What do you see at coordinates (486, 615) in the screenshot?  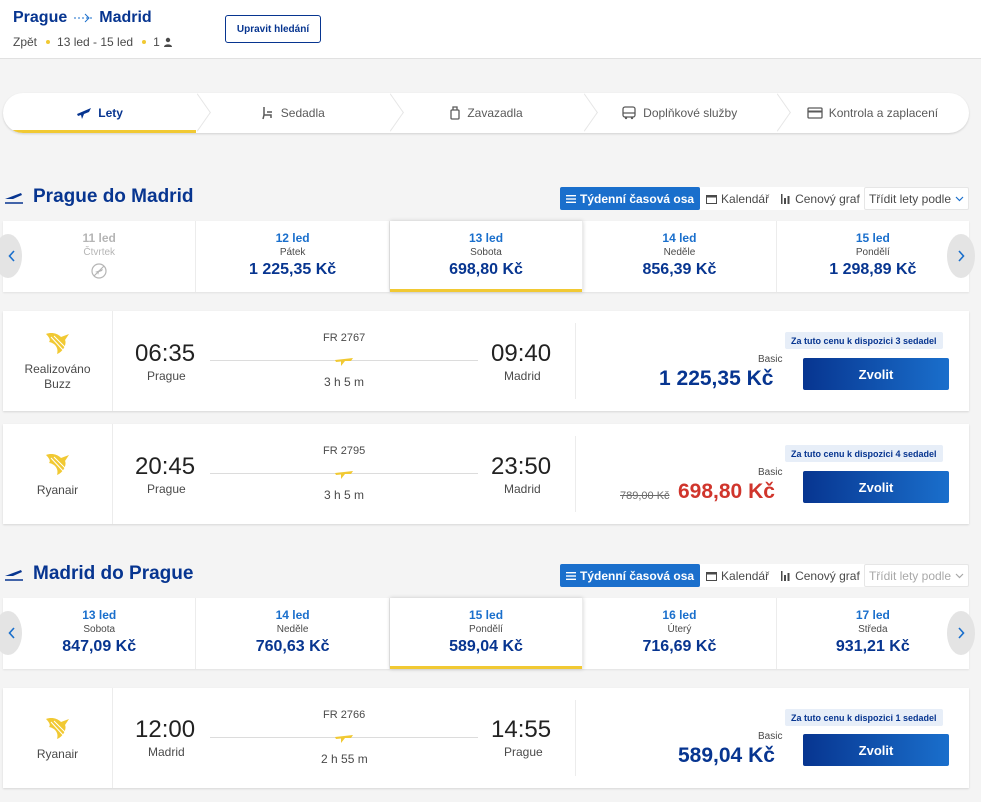 I see `date-label: 15 led` at bounding box center [486, 615].